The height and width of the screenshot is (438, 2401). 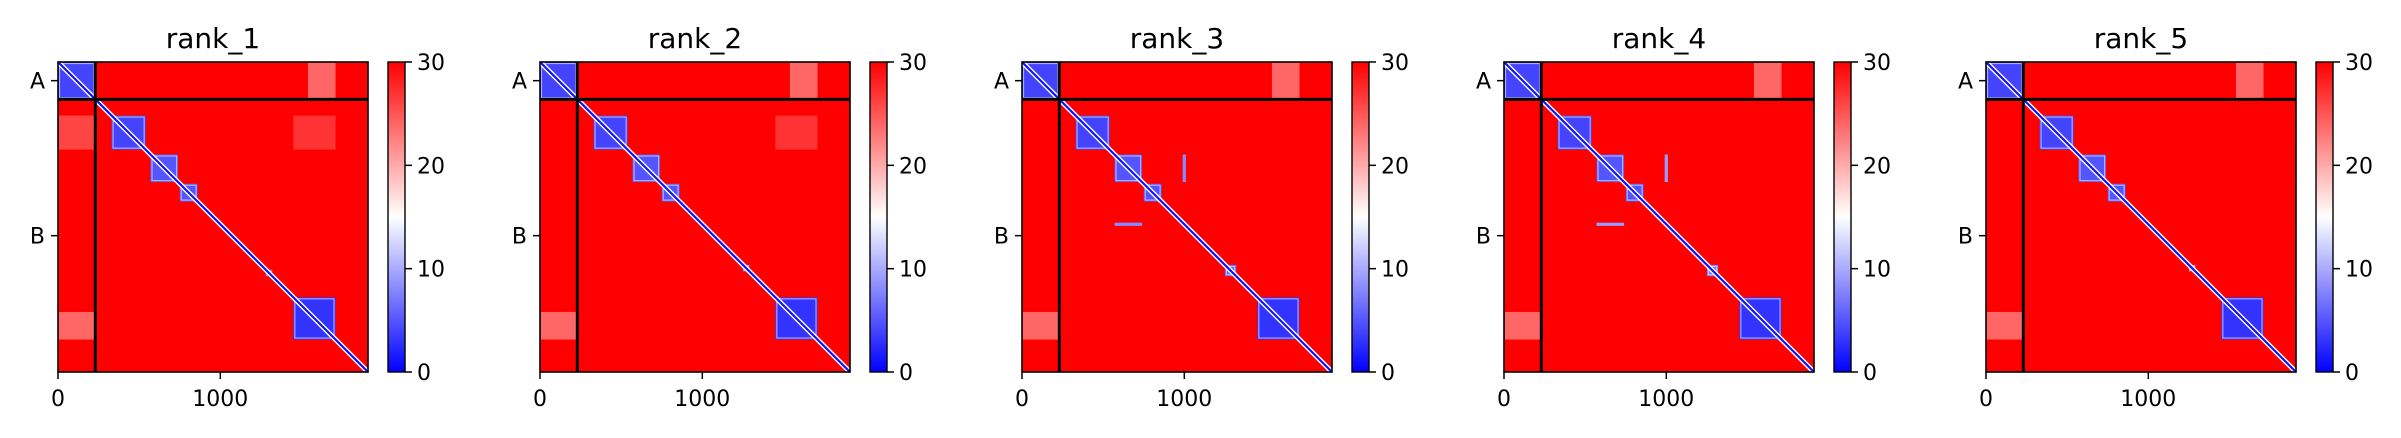 What do you see at coordinates (1177, 38) in the screenshot?
I see `panel-title: rank_3` at bounding box center [1177, 38].